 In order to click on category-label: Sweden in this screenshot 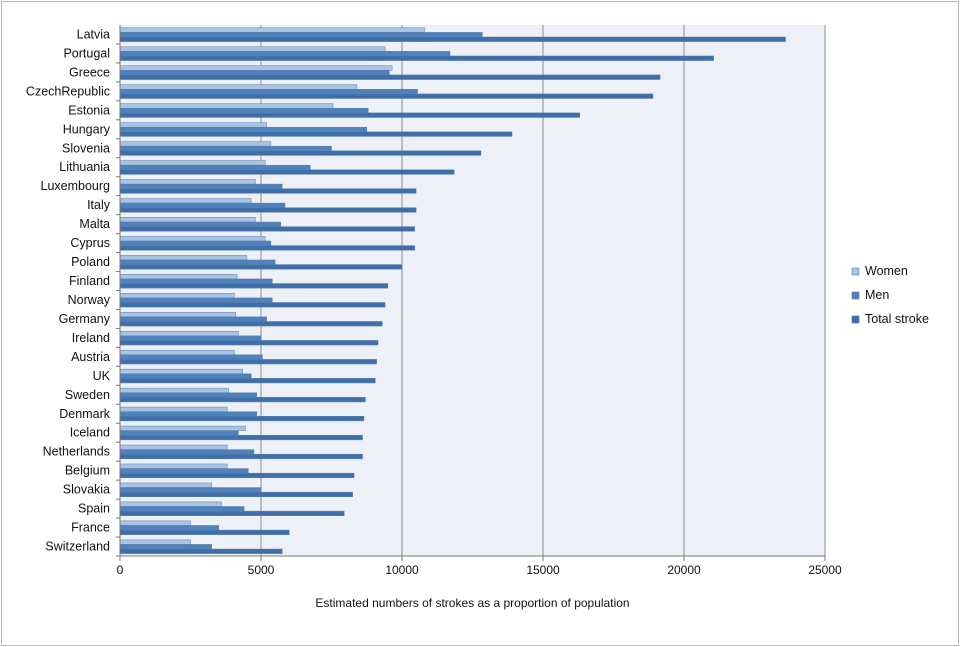, I will do `click(87, 395)`.